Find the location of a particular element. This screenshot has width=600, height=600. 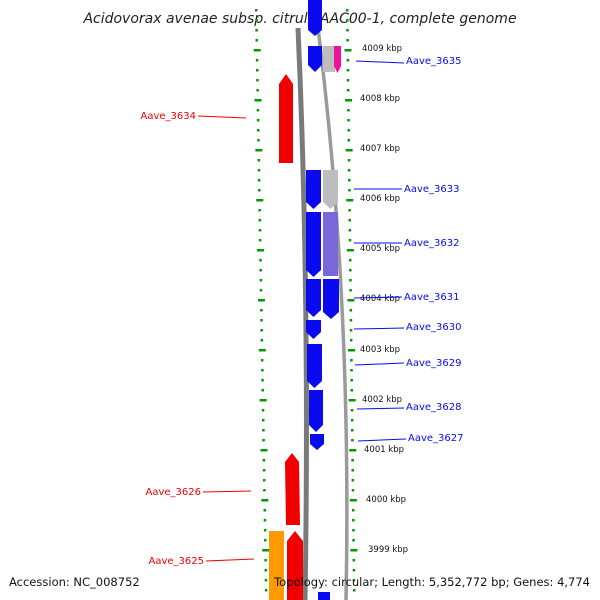

gene-label-aave-3630: Aave_3630 is located at coordinates (434, 327).